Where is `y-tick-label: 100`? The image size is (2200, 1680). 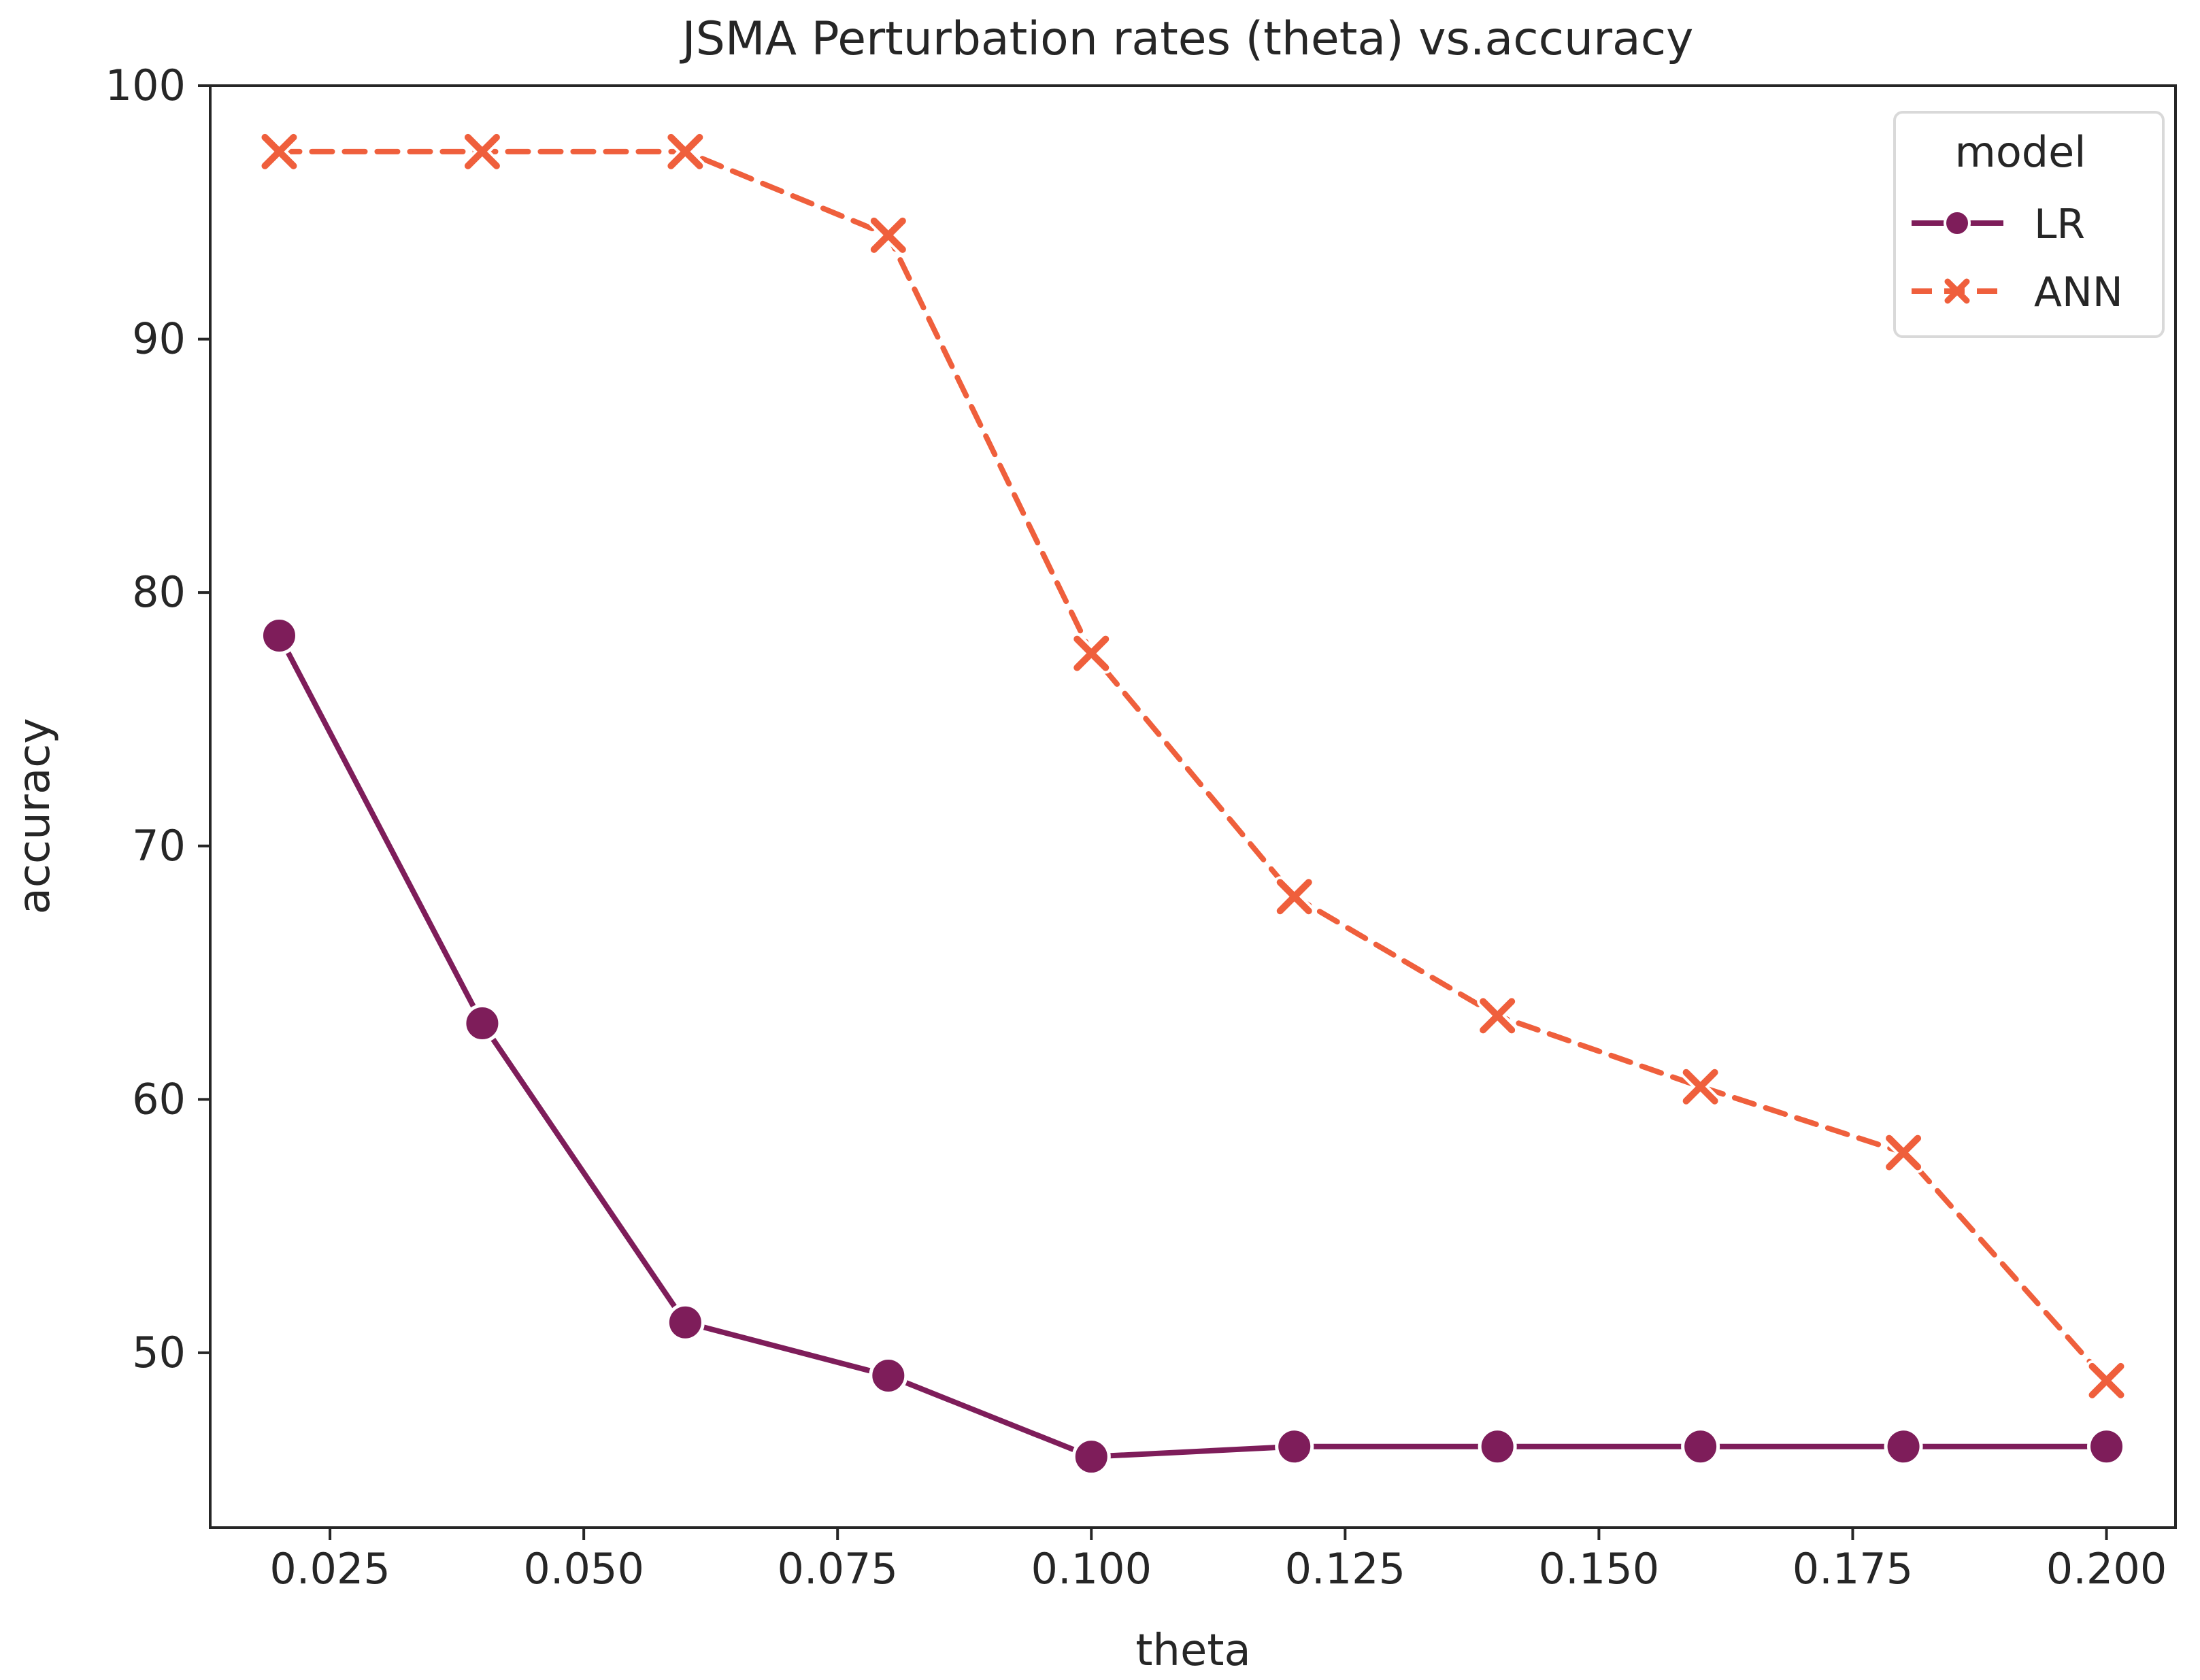 y-tick-label: 100 is located at coordinates (145, 85).